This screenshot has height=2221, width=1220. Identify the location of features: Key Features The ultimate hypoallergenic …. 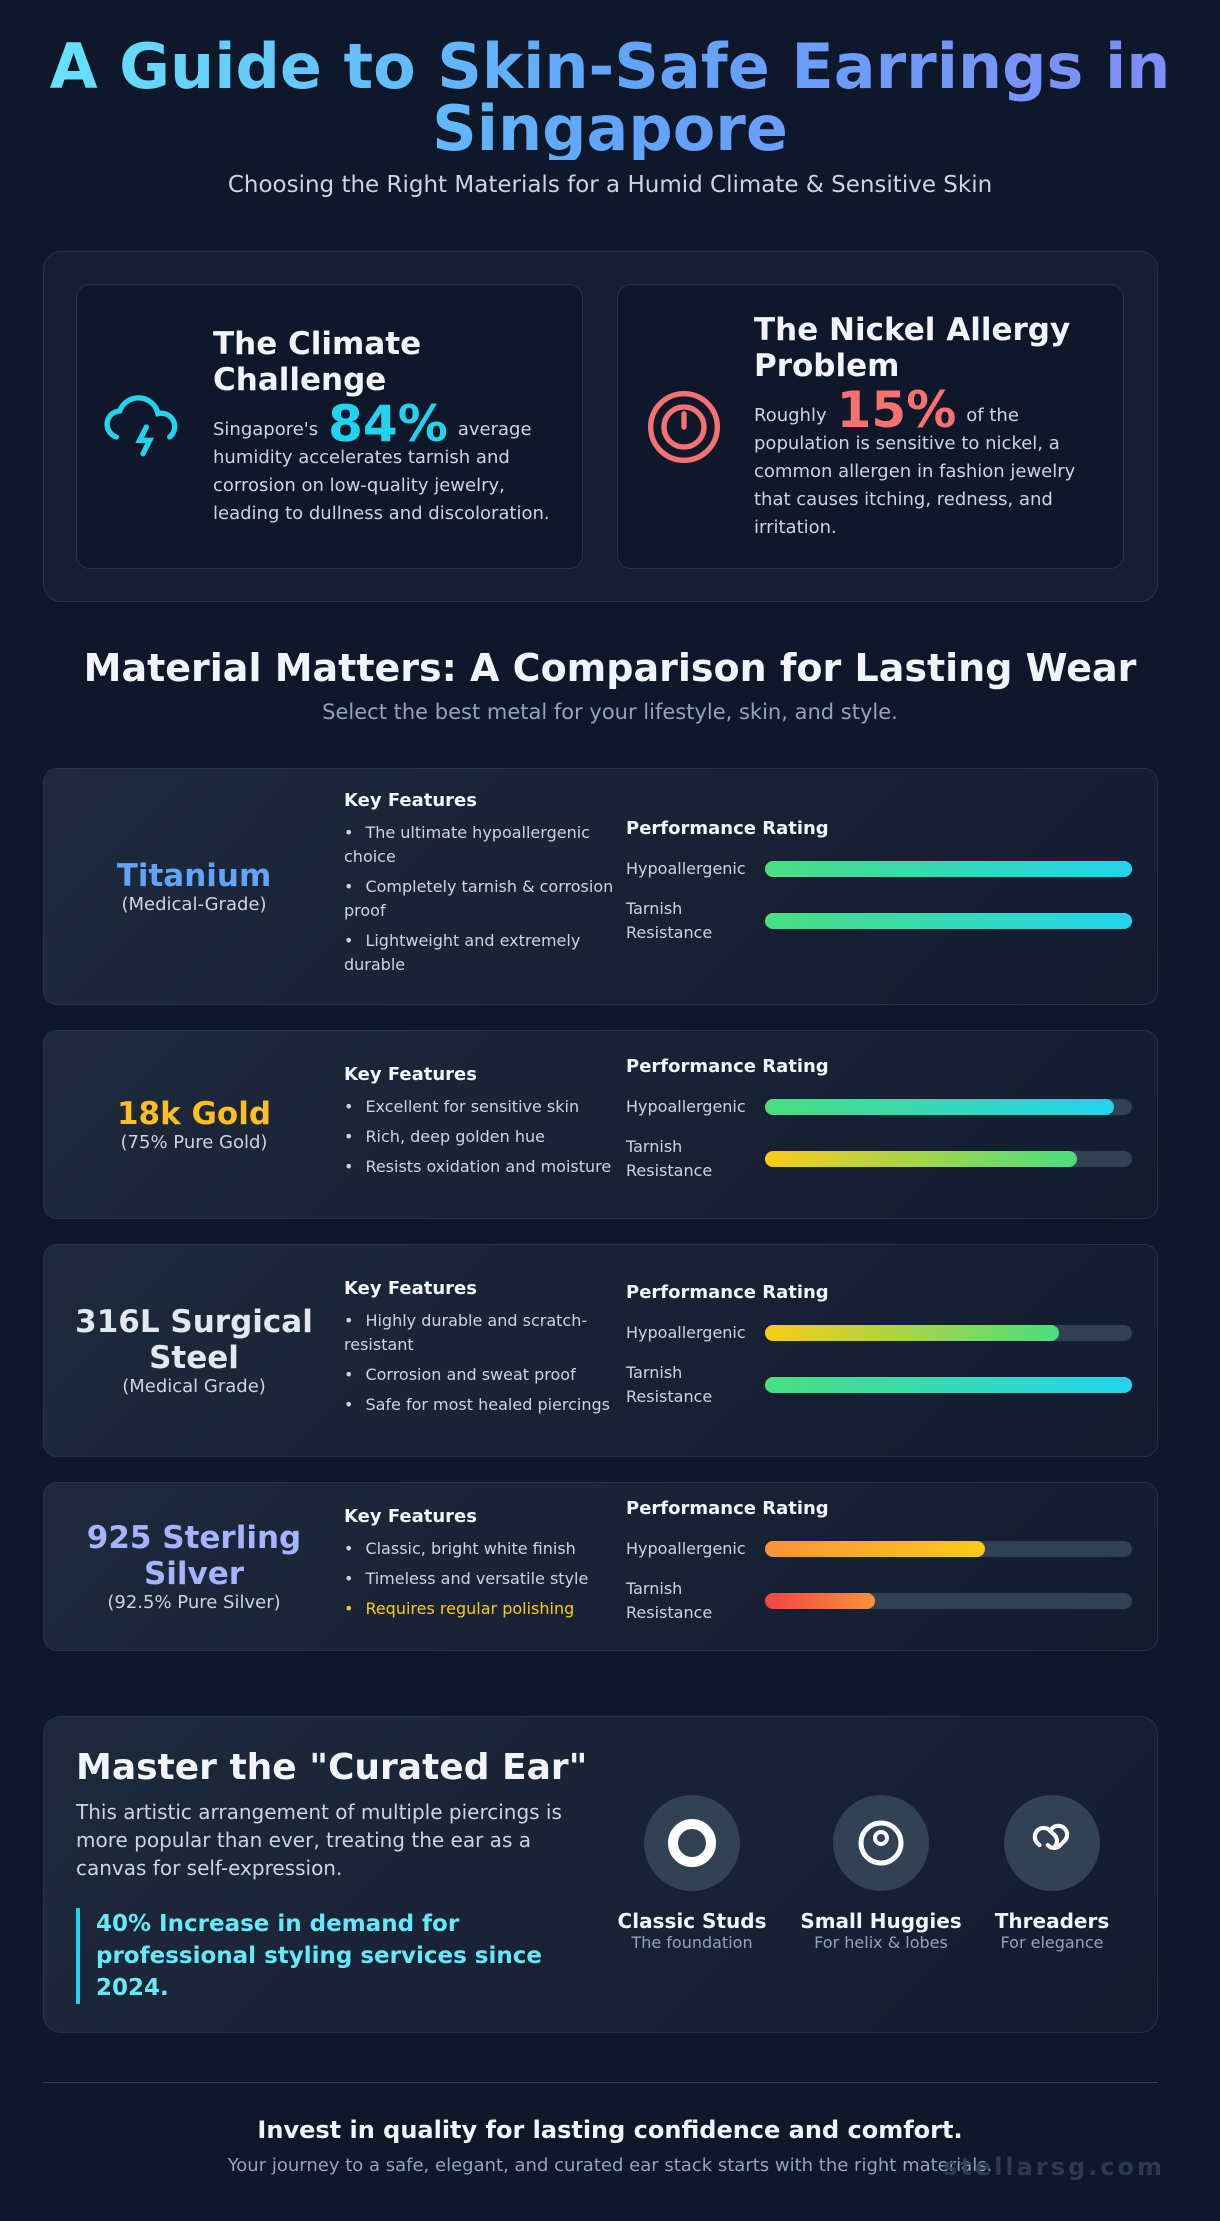
(485, 886).